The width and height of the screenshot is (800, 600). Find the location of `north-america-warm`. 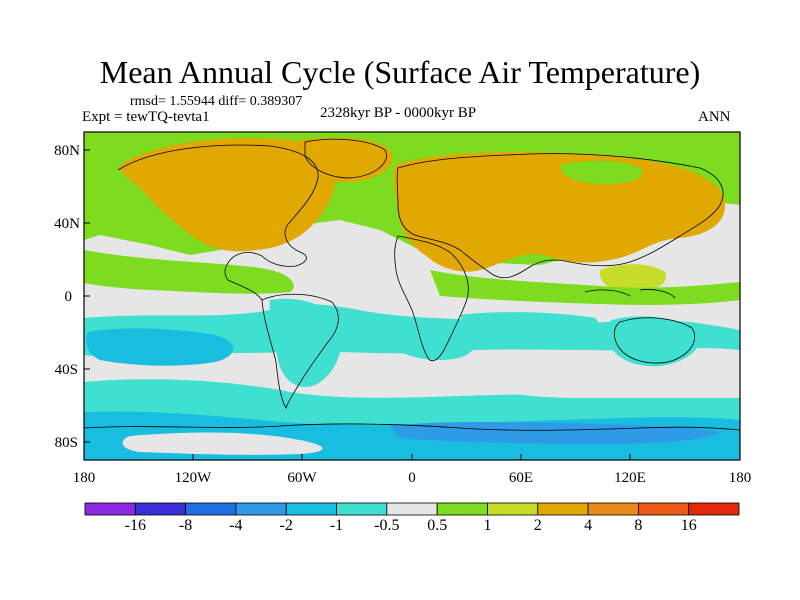

north-america-warm is located at coordinates (227, 195).